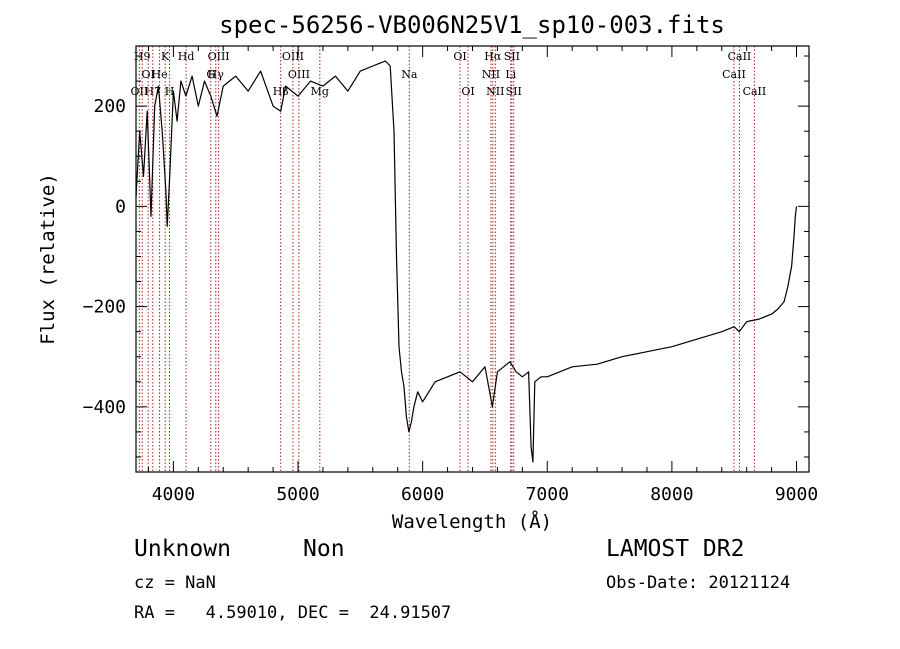 The image size is (900, 649). What do you see at coordinates (140, 91) in the screenshot?
I see `line-label: OII` at bounding box center [140, 91].